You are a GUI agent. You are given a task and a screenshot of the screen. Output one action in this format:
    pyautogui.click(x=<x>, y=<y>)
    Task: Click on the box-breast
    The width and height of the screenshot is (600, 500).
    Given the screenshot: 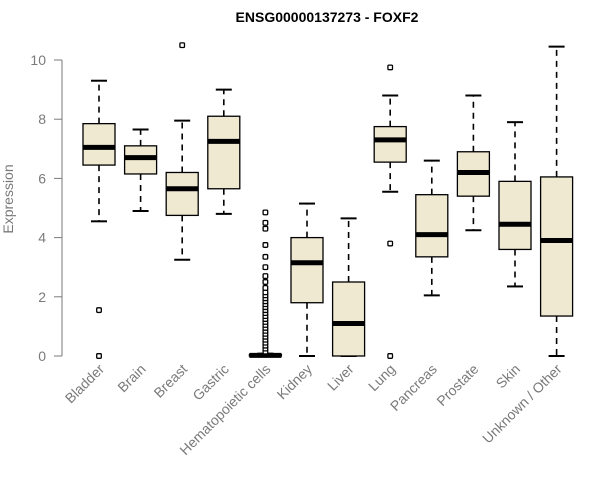 What is the action you would take?
    pyautogui.click(x=182, y=151)
    